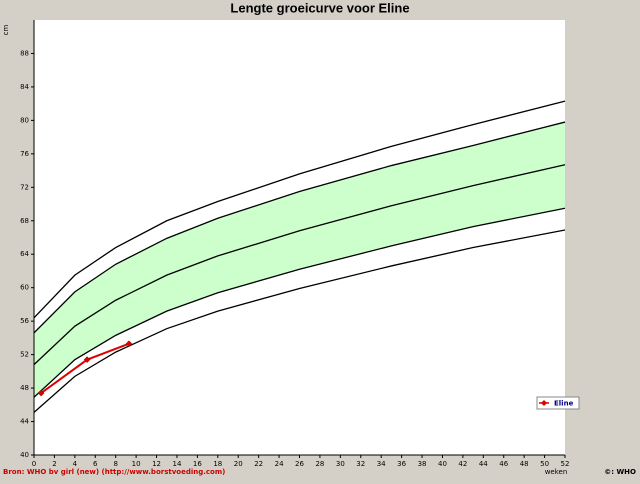  Describe the element at coordinates (442, 464) in the screenshot. I see `x-tick-label: 40` at that location.